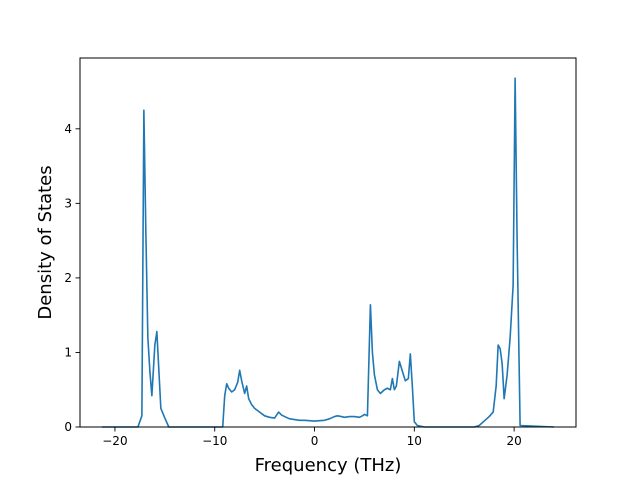 The image size is (640, 484). Describe the element at coordinates (68, 427) in the screenshot. I see `y-tick-label: 0` at that location.